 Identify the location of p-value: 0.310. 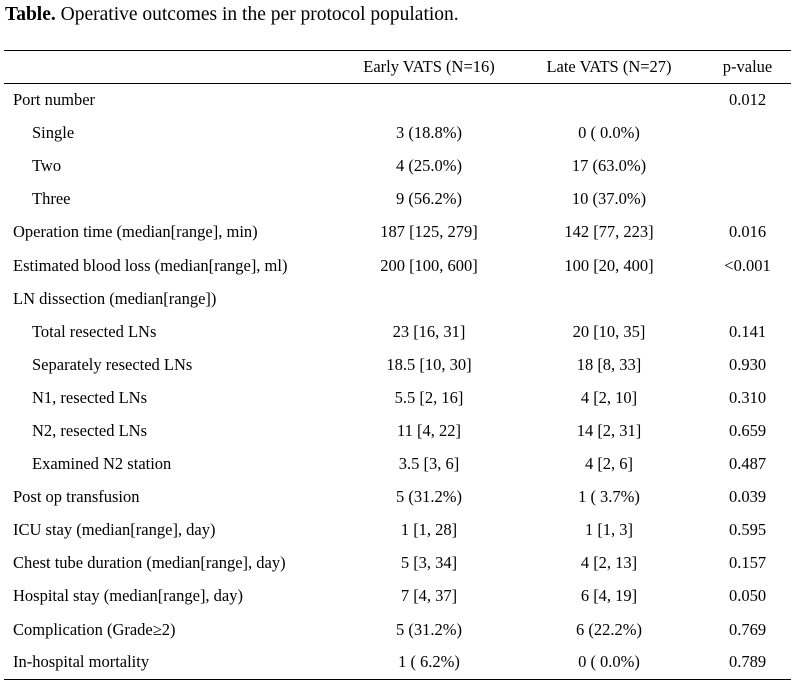
(747, 397).